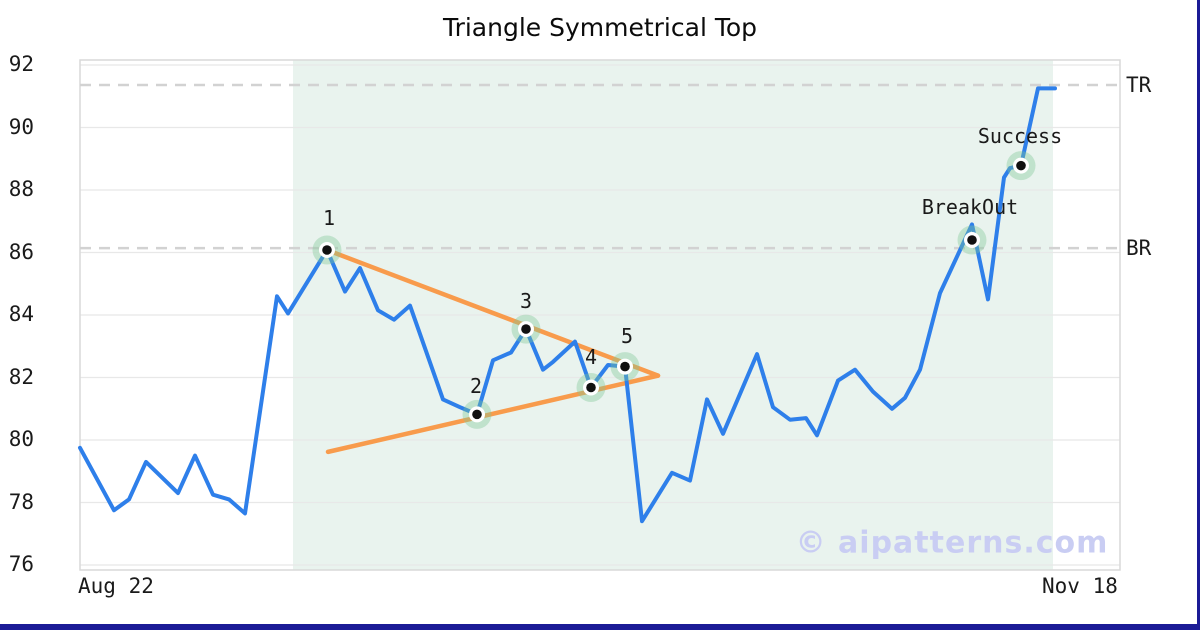  I want to click on annotation-label-success: Success, so click(1020, 136).